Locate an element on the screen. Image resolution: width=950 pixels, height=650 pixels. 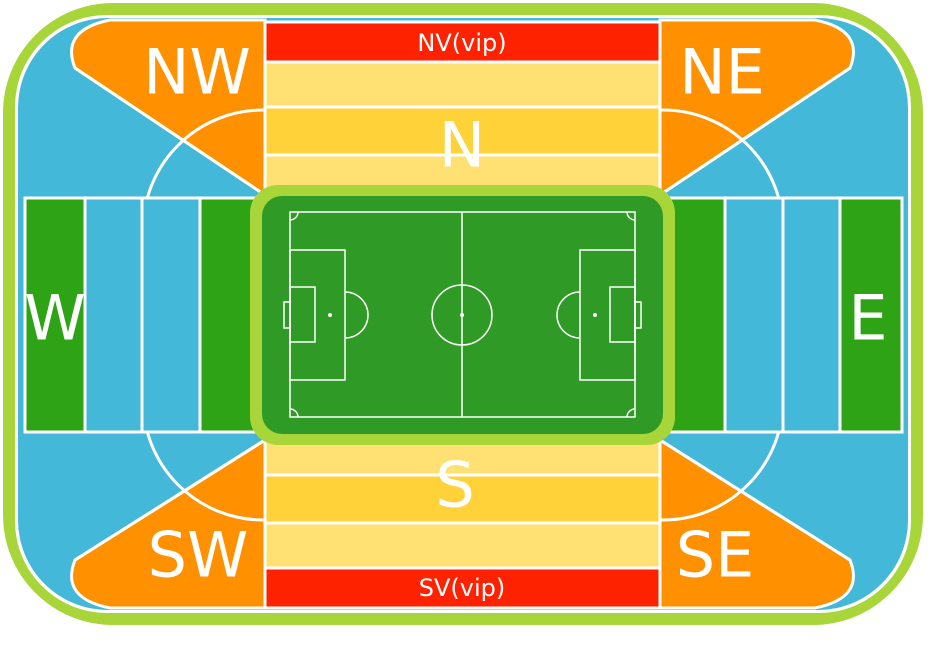
label-s: S is located at coordinates (454, 485).